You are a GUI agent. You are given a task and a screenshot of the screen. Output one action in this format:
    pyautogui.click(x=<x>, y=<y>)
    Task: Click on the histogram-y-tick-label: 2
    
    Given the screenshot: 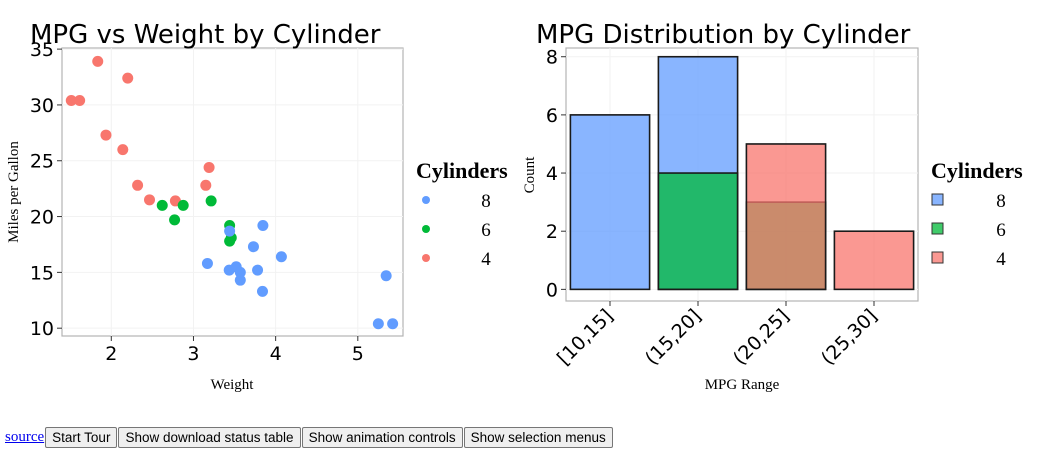 What is the action you would take?
    pyautogui.click(x=552, y=232)
    